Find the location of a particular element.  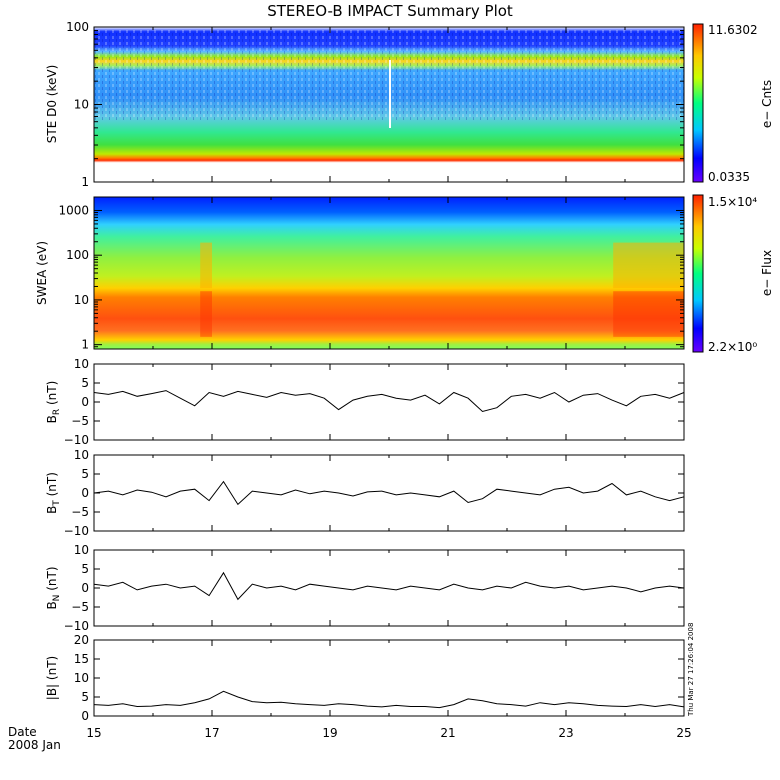

br-y-tick-label: 0 is located at coordinates (85, 402).